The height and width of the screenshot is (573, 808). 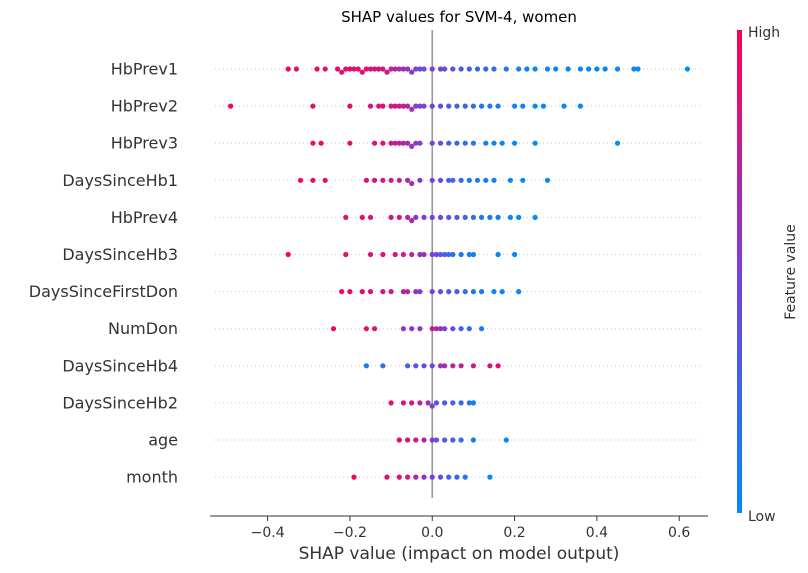 I want to click on x-tick-label: −0.2, so click(x=350, y=533).